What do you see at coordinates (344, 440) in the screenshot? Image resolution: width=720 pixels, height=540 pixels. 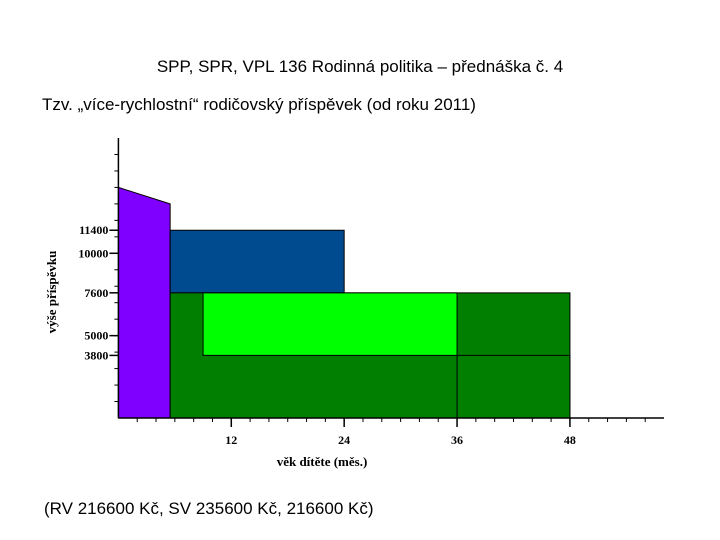 I see `x-tick-label: 24` at bounding box center [344, 440].